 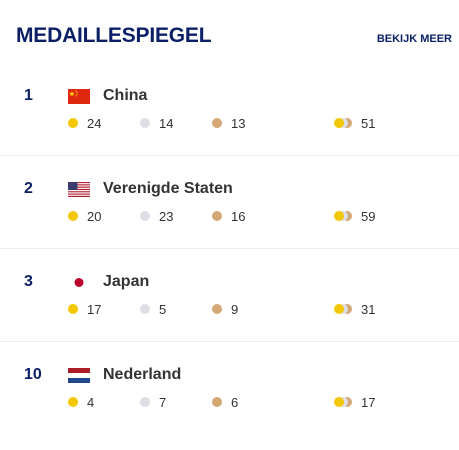 What do you see at coordinates (168, 188) in the screenshot?
I see `country-name: Verenigde Staten` at bounding box center [168, 188].